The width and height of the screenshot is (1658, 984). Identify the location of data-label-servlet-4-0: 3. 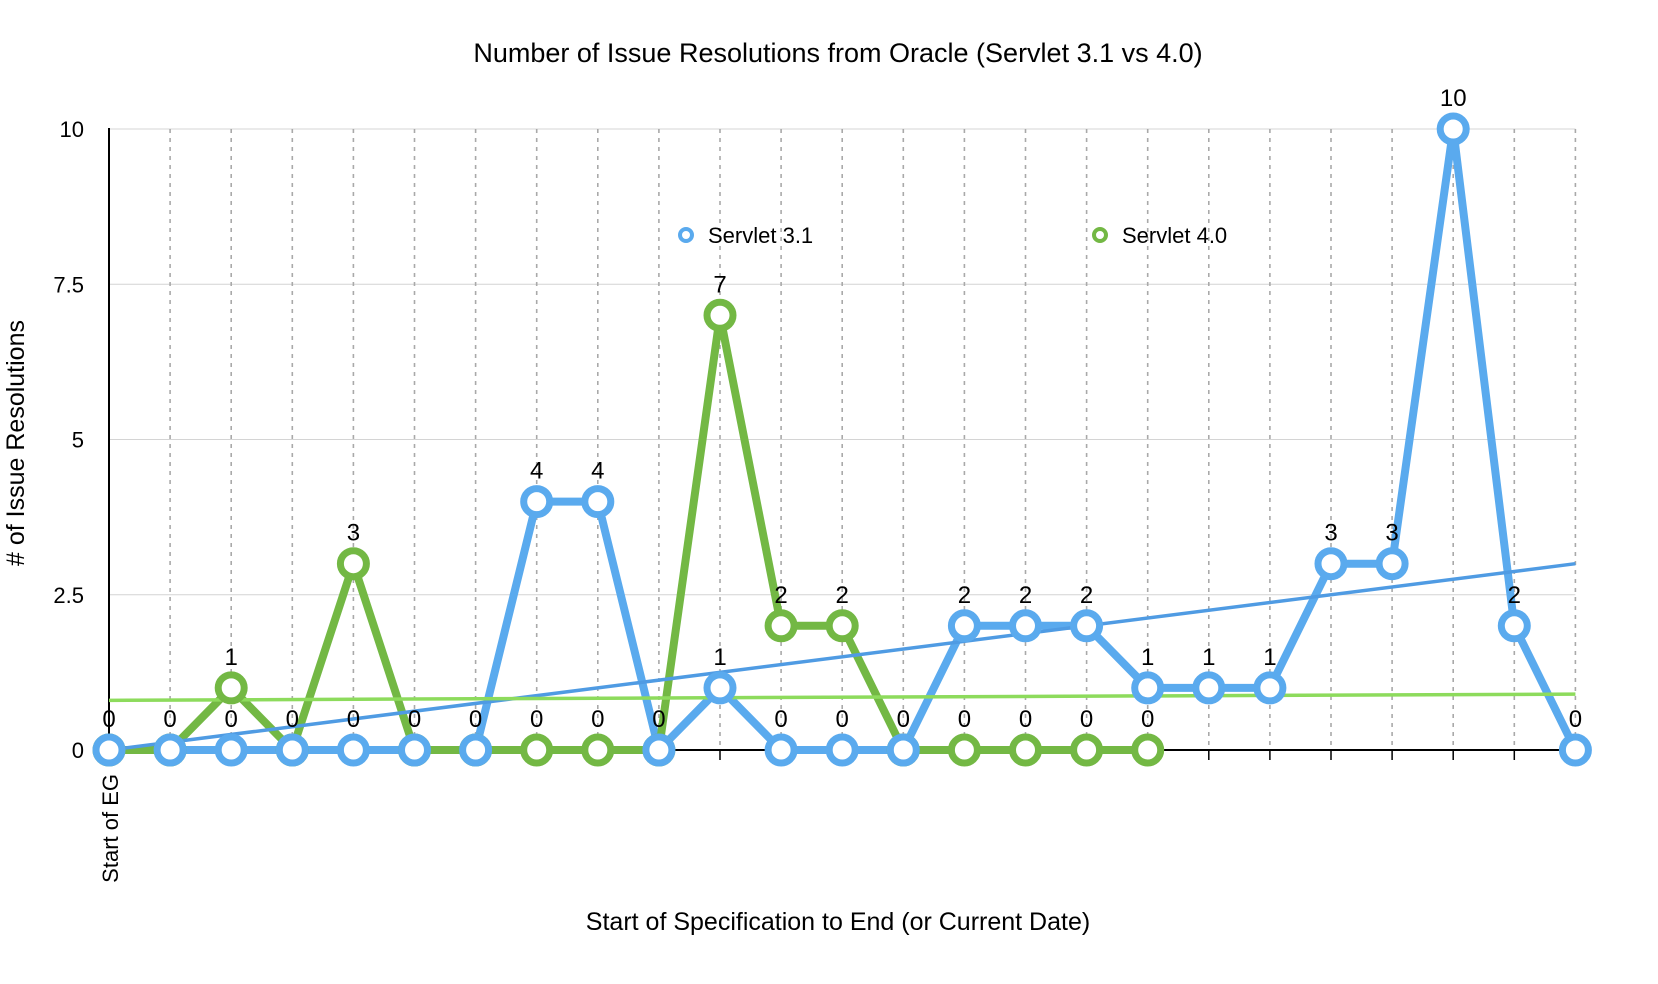
(353, 533).